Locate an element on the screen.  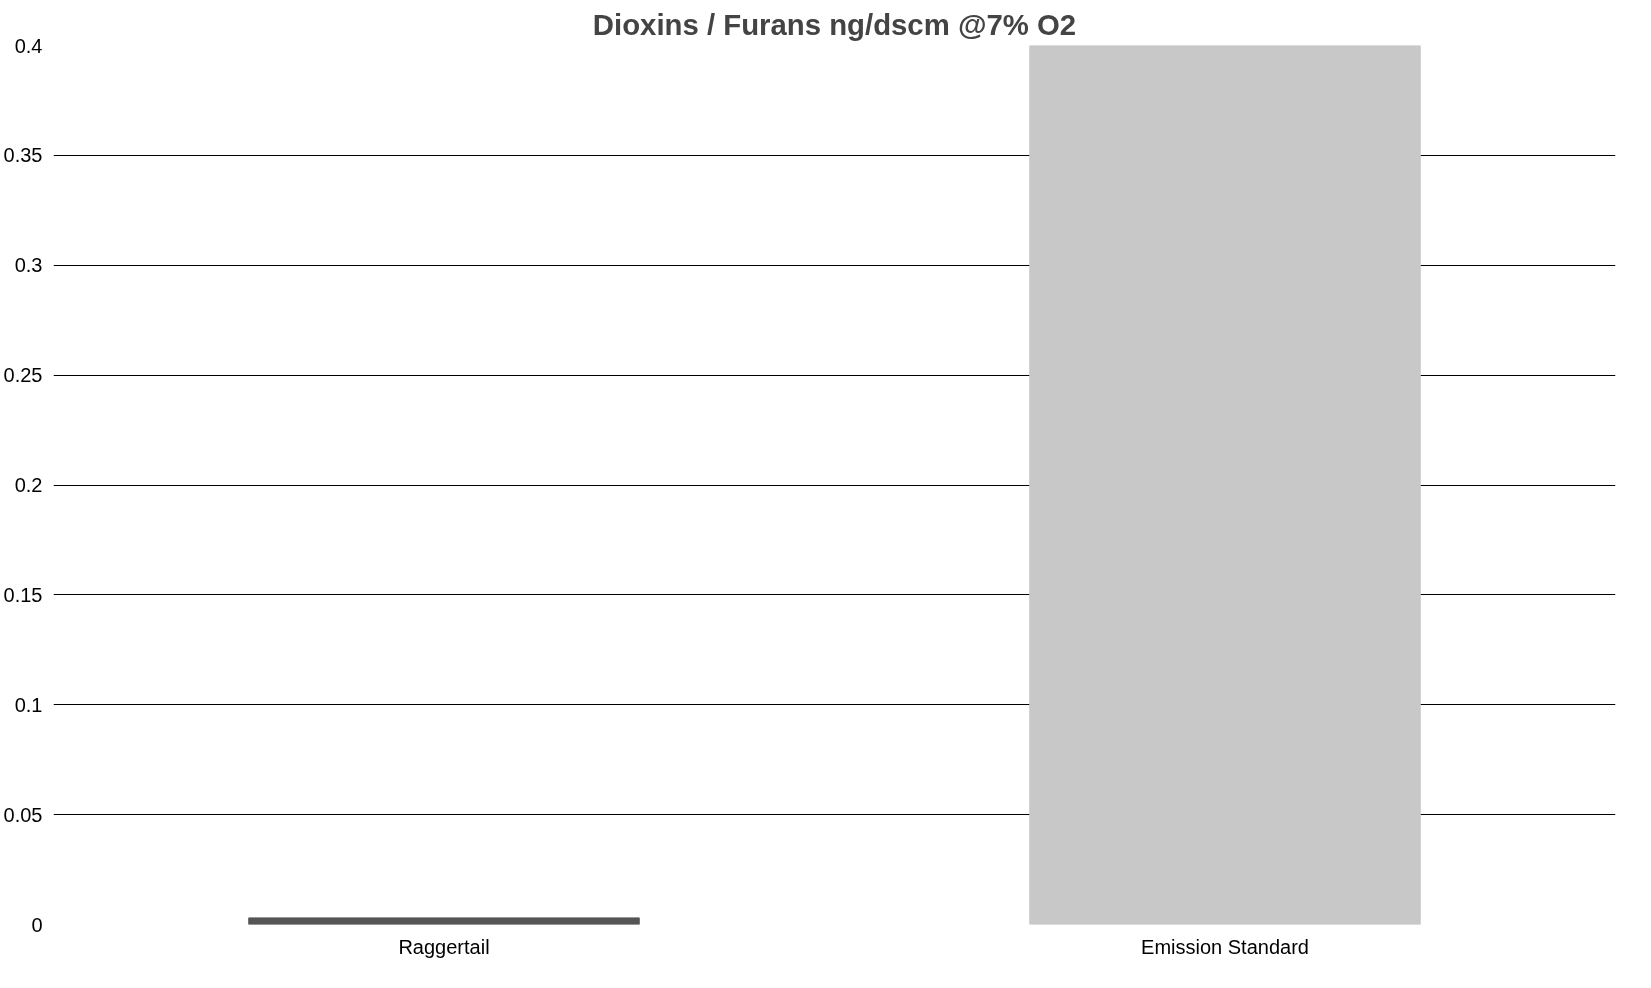
chart-title: Dioxins / Furans ng/dscm @7% O2 is located at coordinates (834, 24).